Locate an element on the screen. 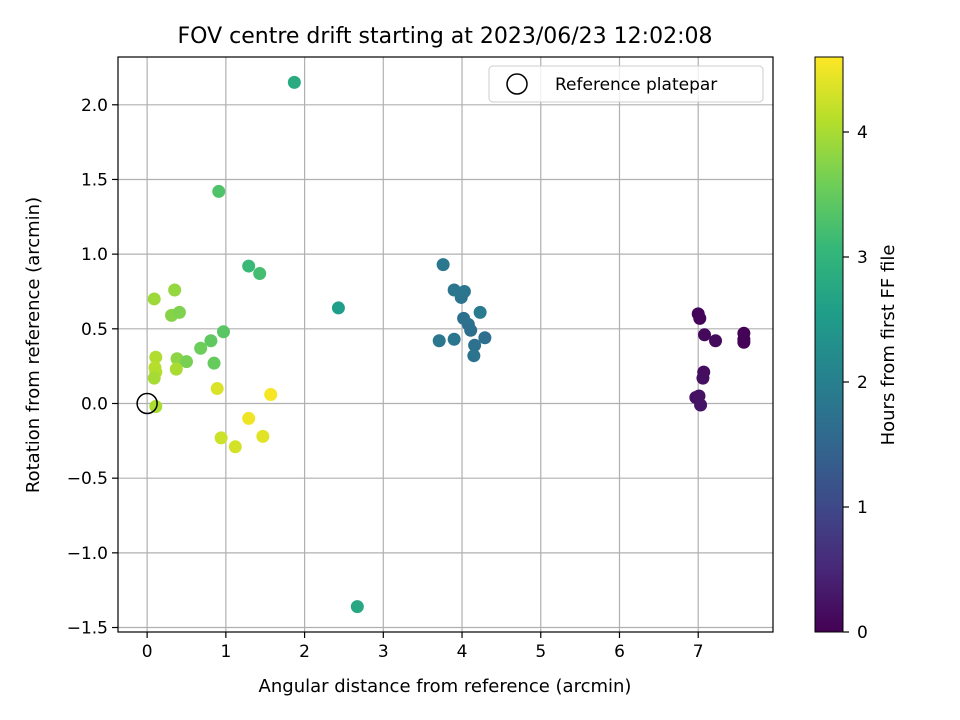  y-axis-ticks: −1.5 −1.0 −0.5 0.0 0.5 1.0 1.5 2.0 is located at coordinates (92, 367).